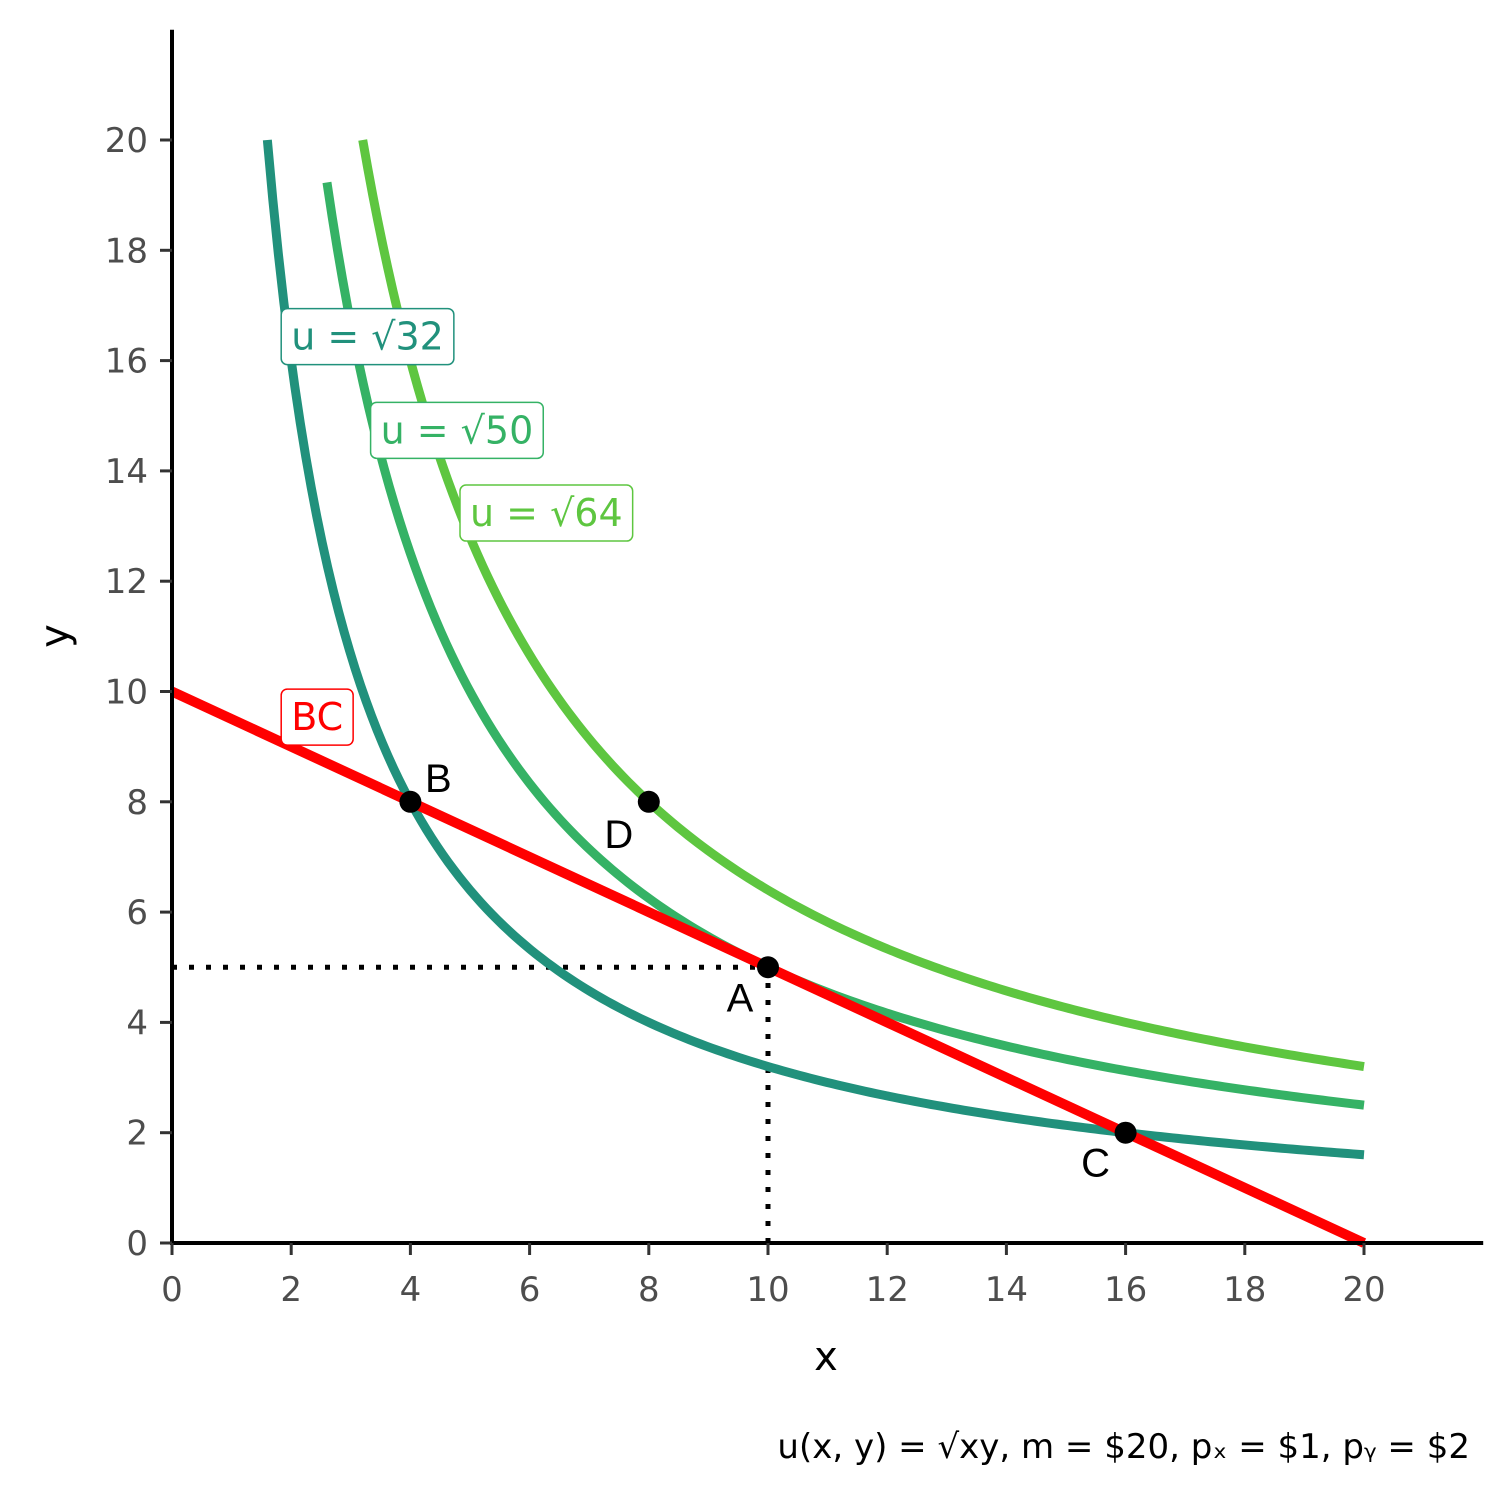 The height and width of the screenshot is (1512, 1512). Describe the element at coordinates (1095, 1164) in the screenshot. I see `point-label-c: C` at that location.